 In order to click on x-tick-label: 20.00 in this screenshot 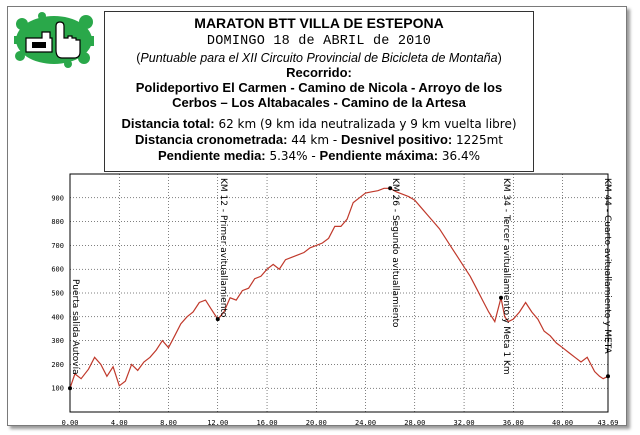, I will do `click(316, 423)`.